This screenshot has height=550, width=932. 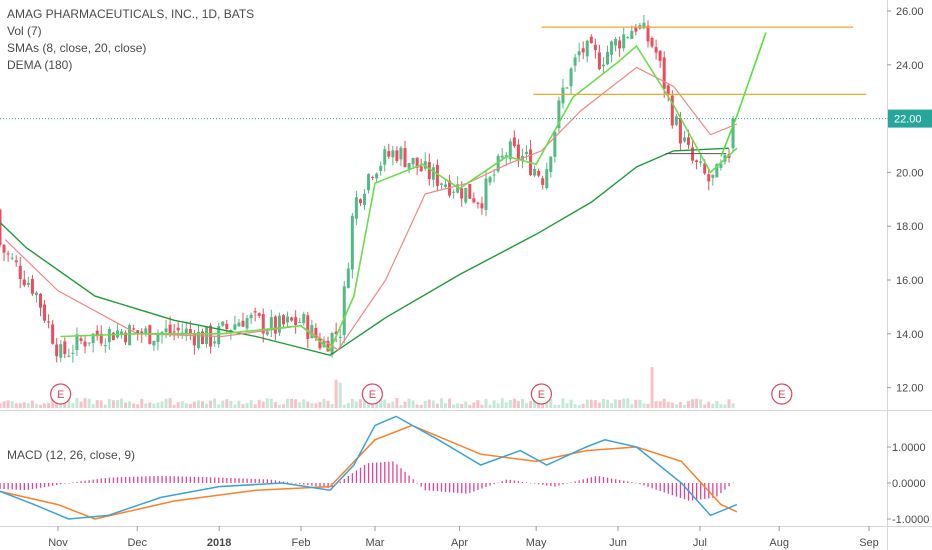 What do you see at coordinates (71, 455) in the screenshot?
I see `macd-legend: MACD (12, 26, close, 9)` at bounding box center [71, 455].